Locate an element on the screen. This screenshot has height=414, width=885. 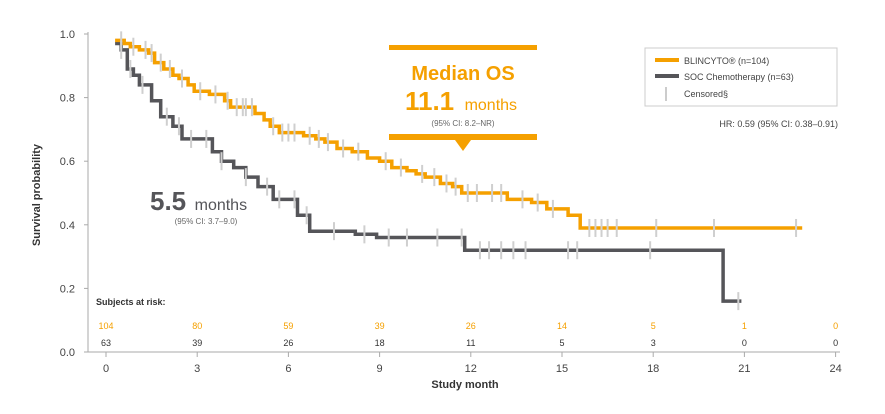
callout-bottom-bar is located at coordinates (463, 137).